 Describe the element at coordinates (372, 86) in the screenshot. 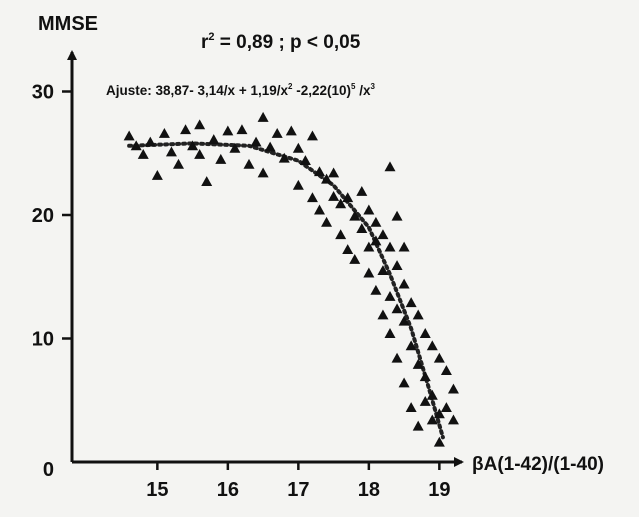

I see `fit-eq-exp-3: 3` at that location.